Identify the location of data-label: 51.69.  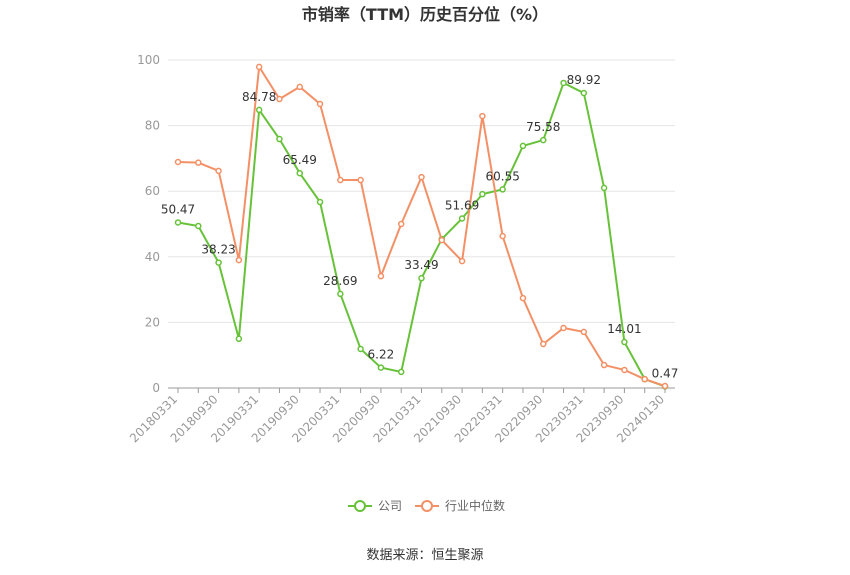
(462, 205).